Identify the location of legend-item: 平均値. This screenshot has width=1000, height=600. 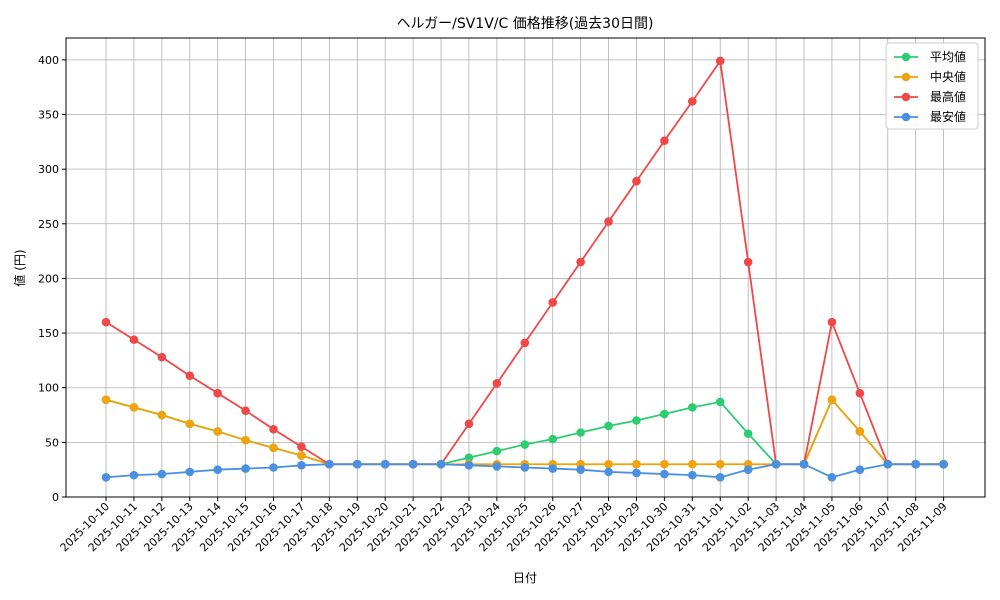
(930, 56).